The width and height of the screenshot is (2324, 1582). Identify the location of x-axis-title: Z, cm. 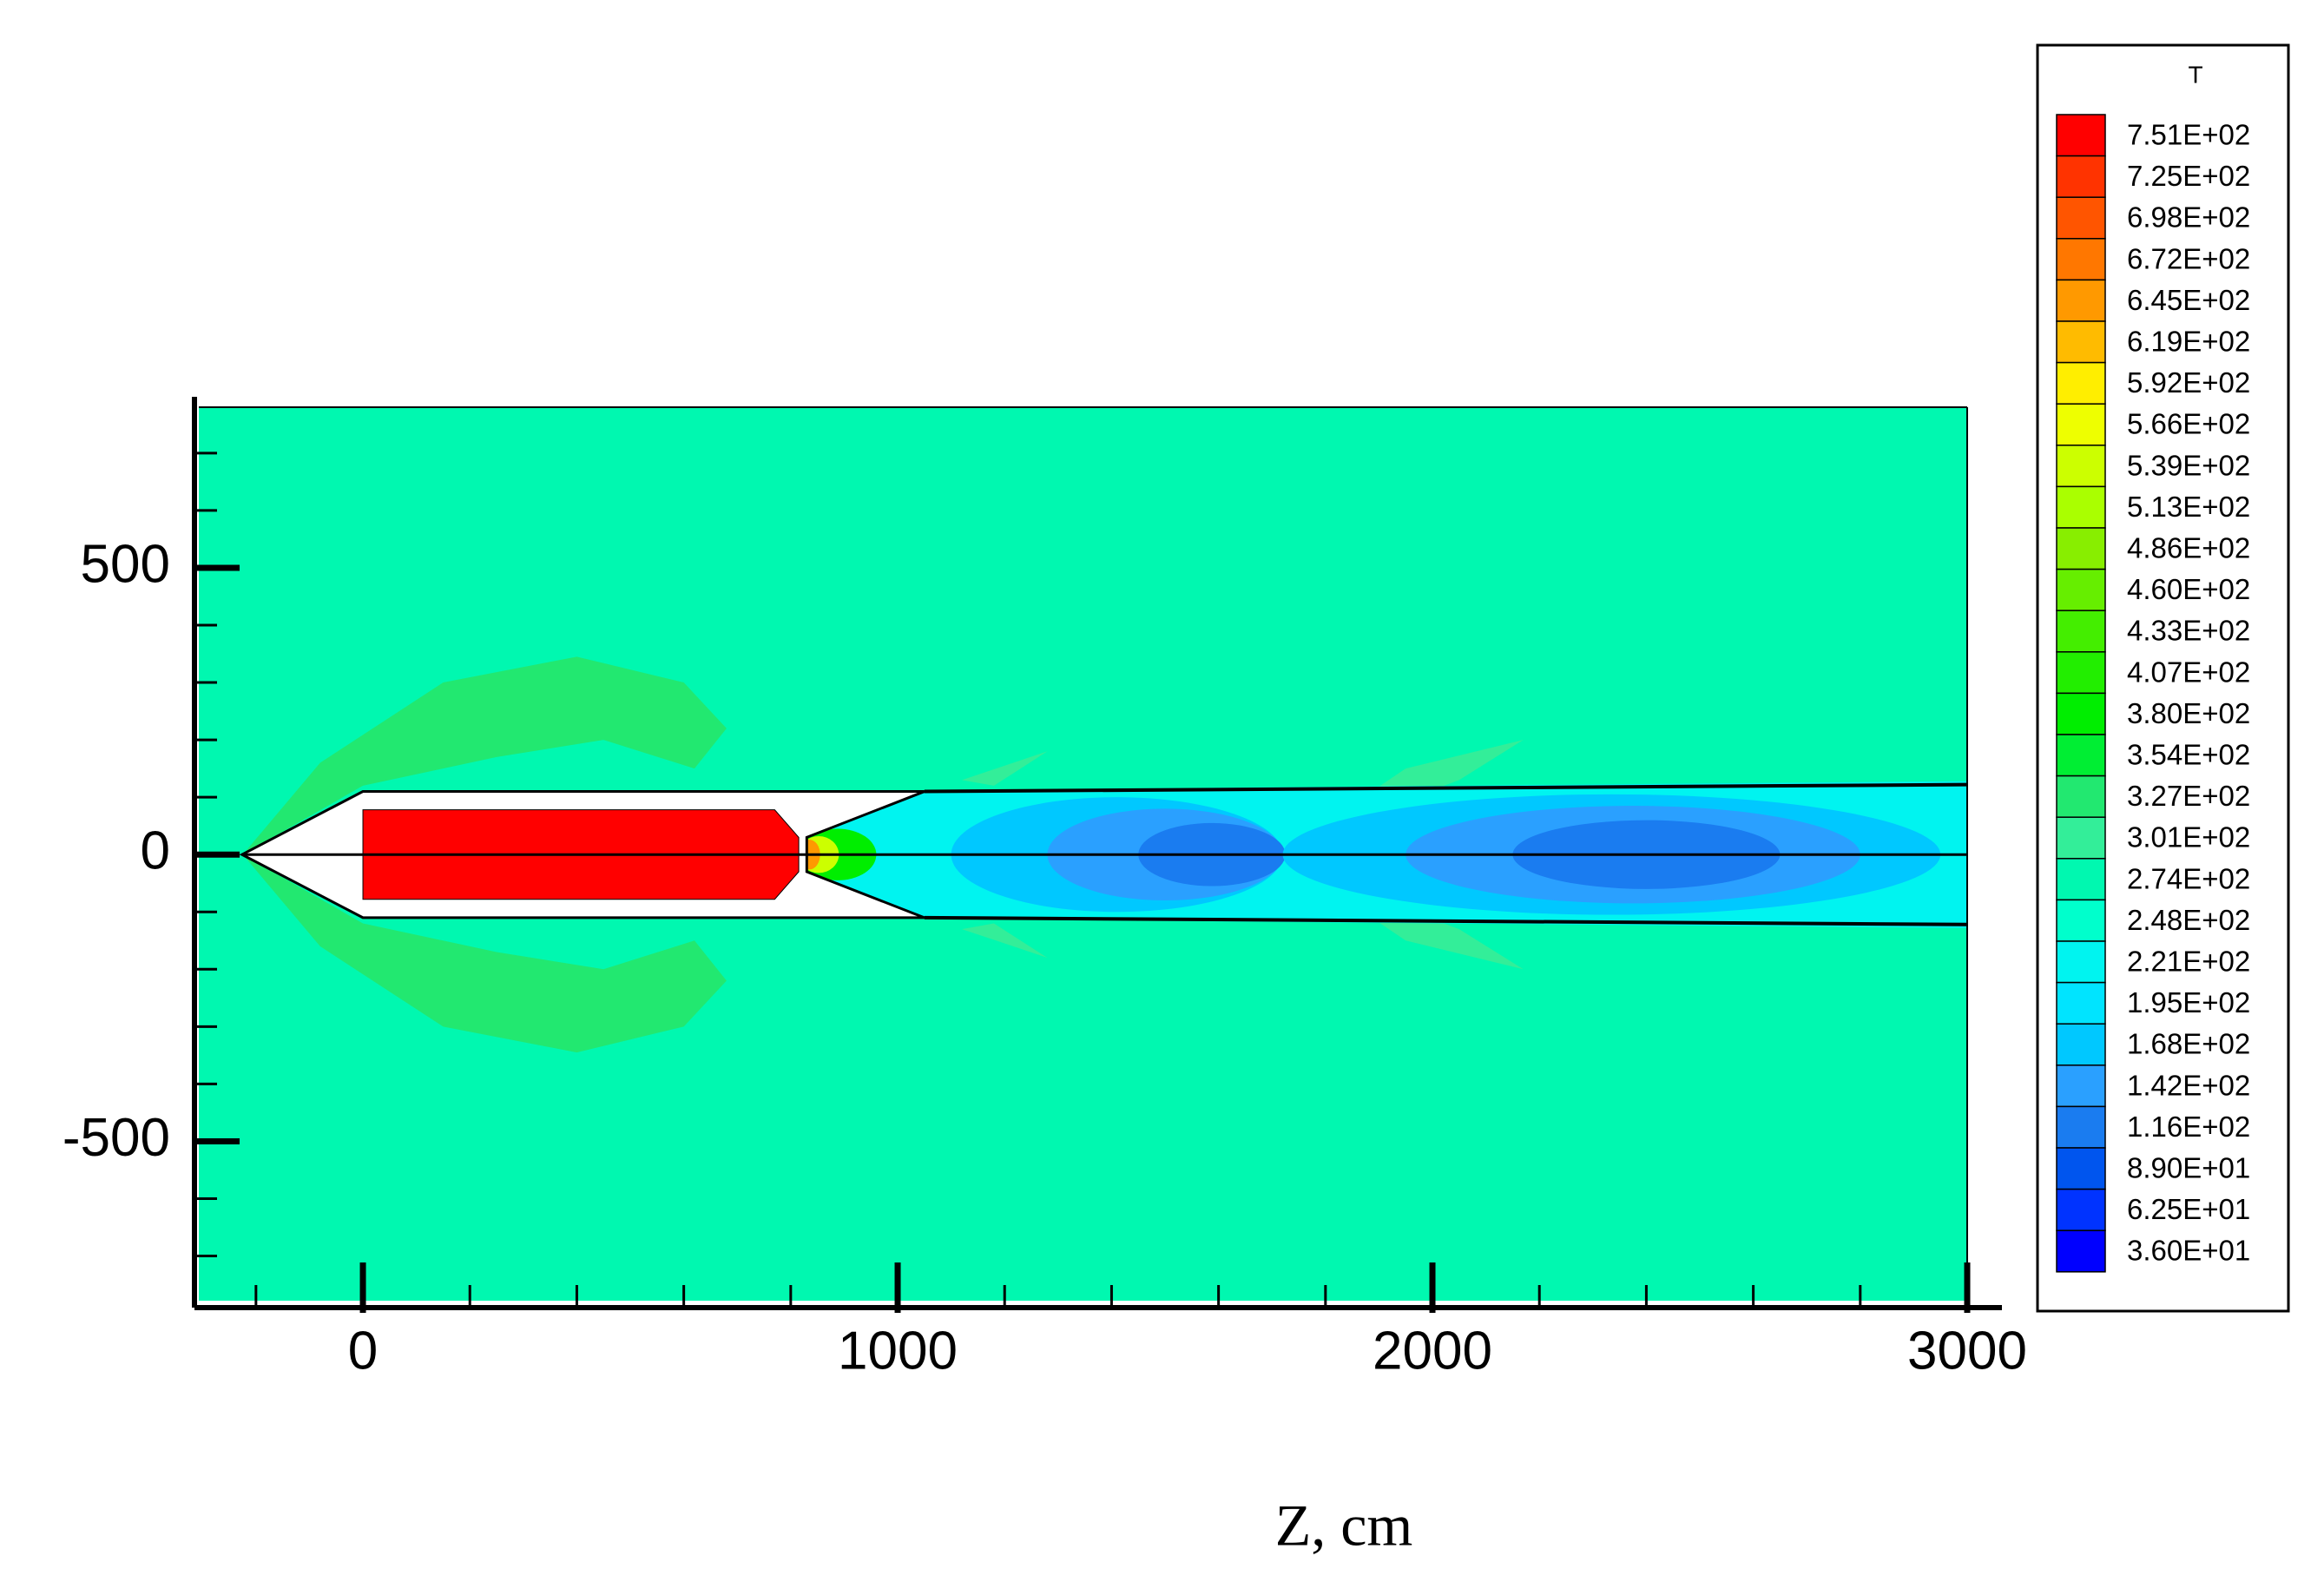
(1344, 1526).